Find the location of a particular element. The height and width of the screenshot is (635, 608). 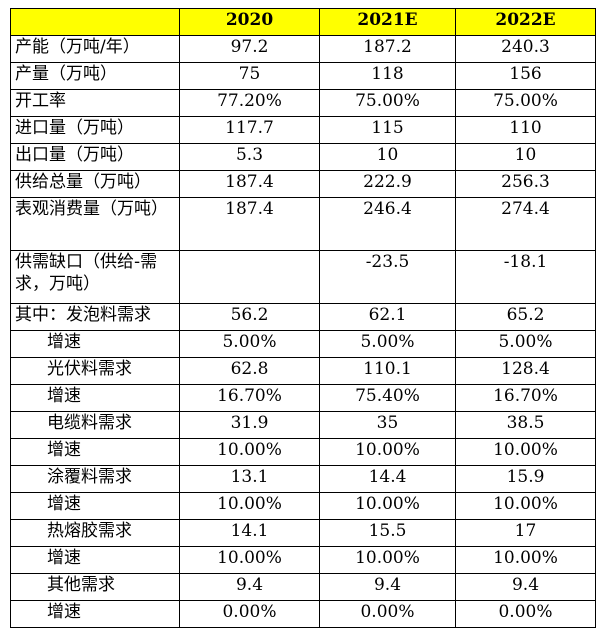

value-2022e: -18.1 is located at coordinates (525, 277).